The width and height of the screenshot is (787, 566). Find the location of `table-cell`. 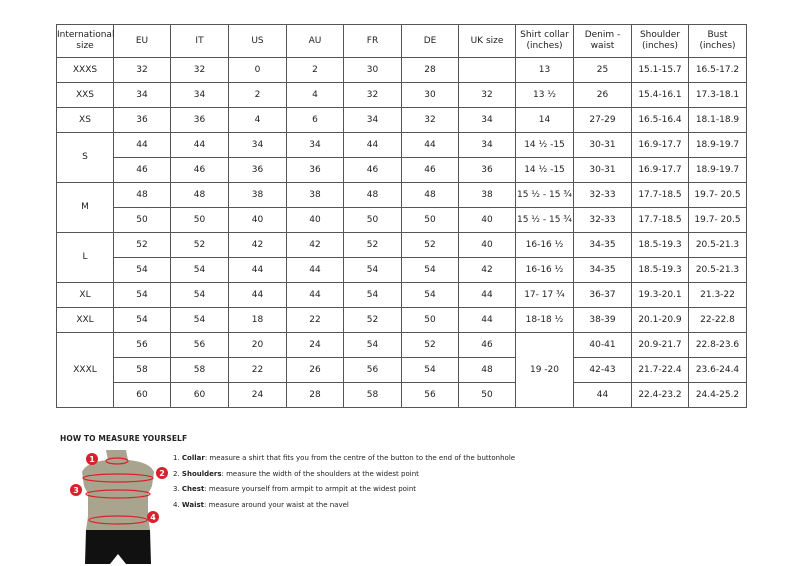

table-cell is located at coordinates (487, 70).